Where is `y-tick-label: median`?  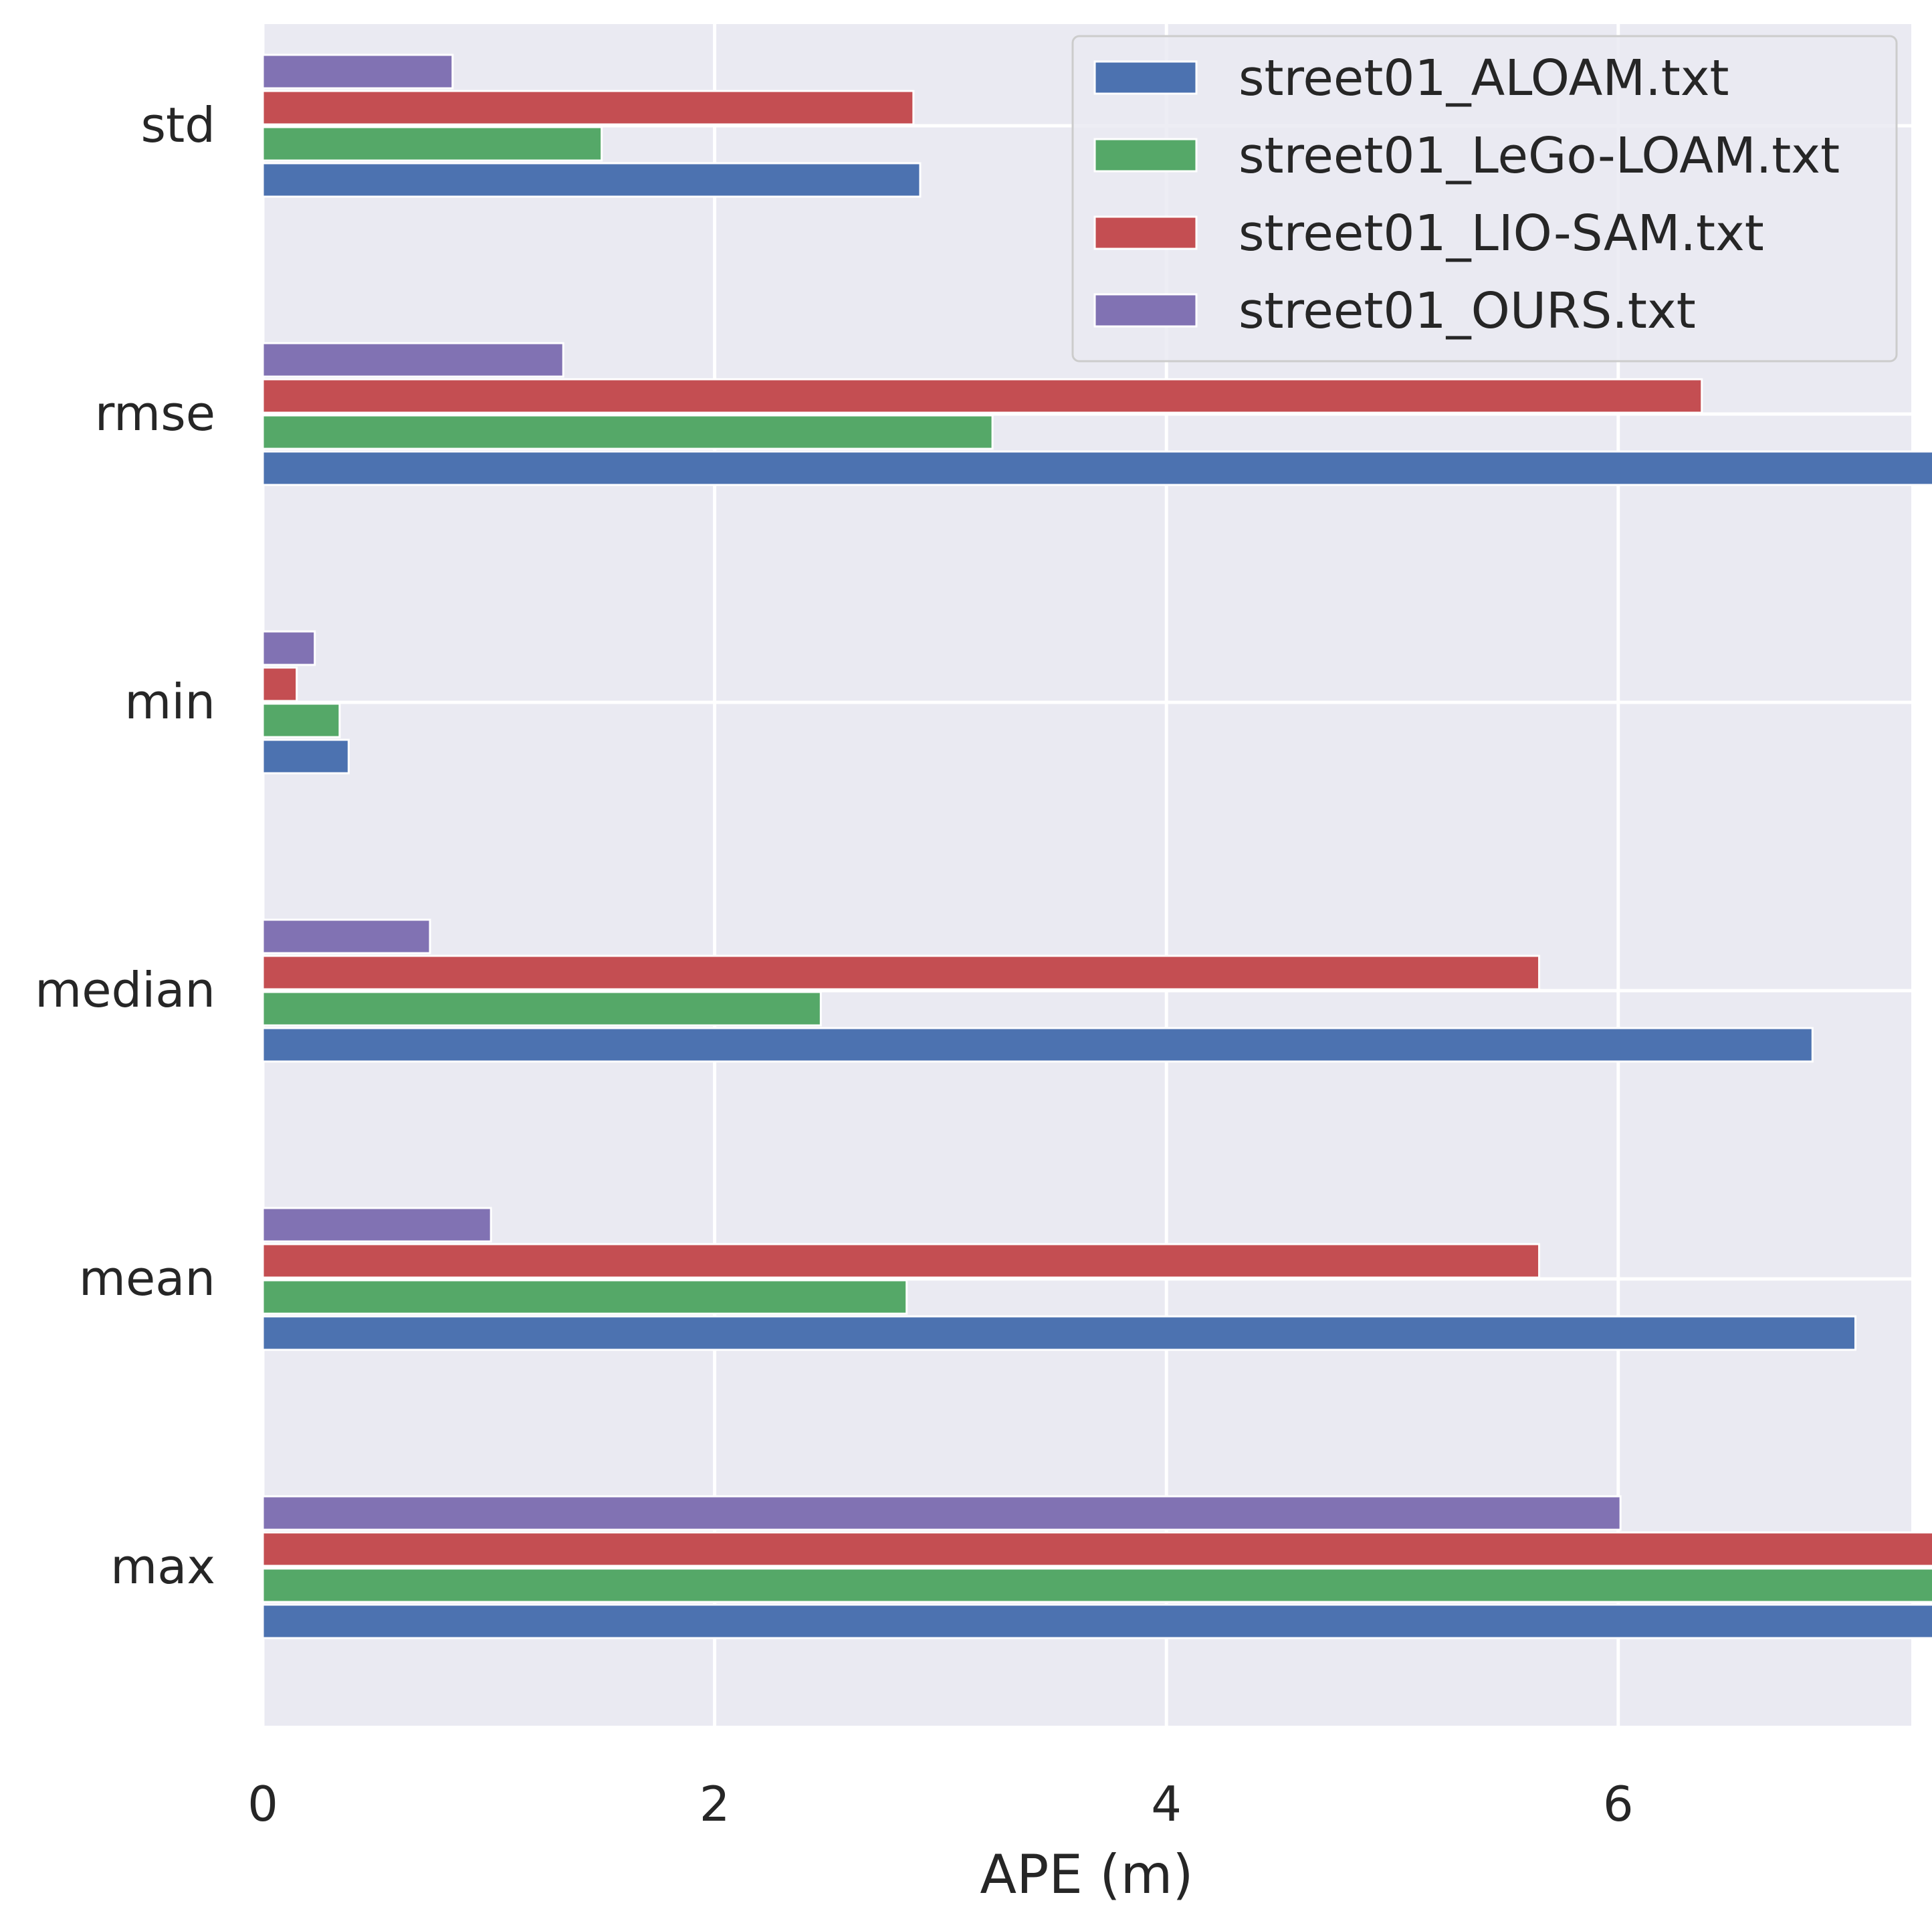 y-tick-label: median is located at coordinates (125, 990).